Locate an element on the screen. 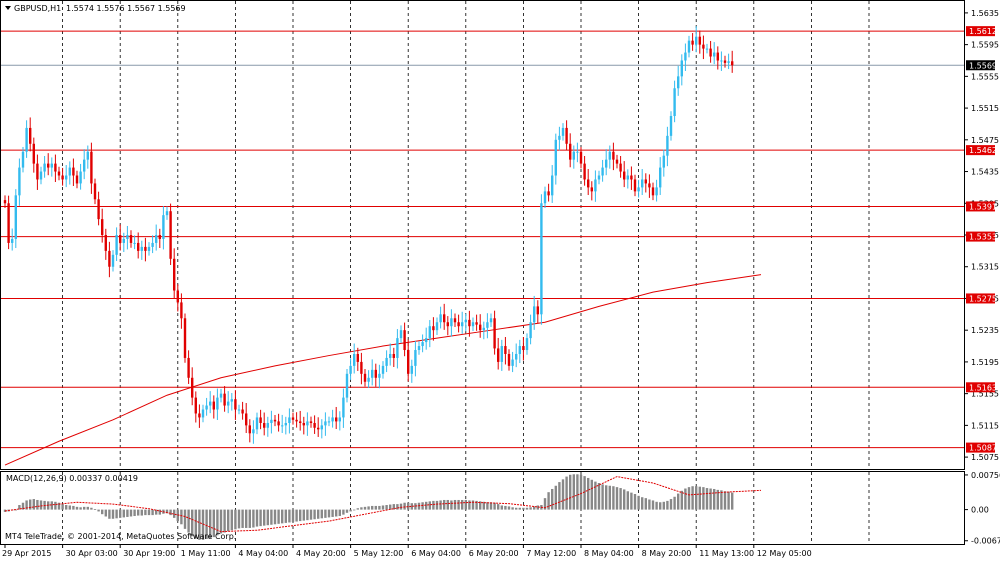 This screenshot has height=561, width=1000. dropdown-triangle-icon is located at coordinates (8, 8).